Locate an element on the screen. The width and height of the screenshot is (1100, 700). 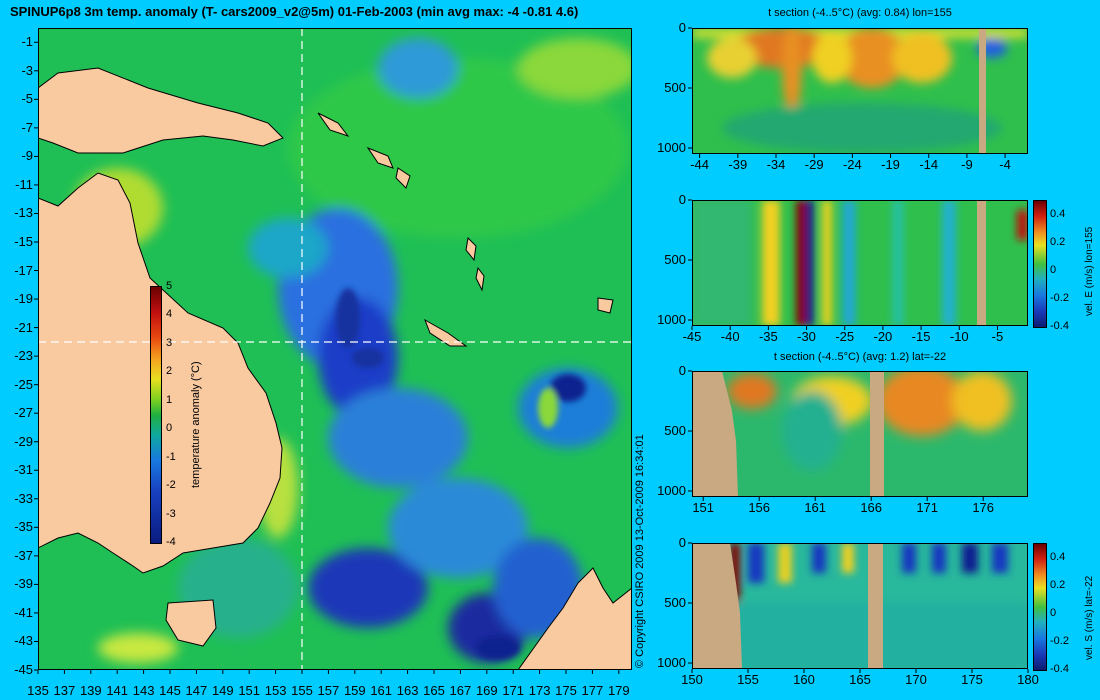
fiji is located at coordinates (605, 305).